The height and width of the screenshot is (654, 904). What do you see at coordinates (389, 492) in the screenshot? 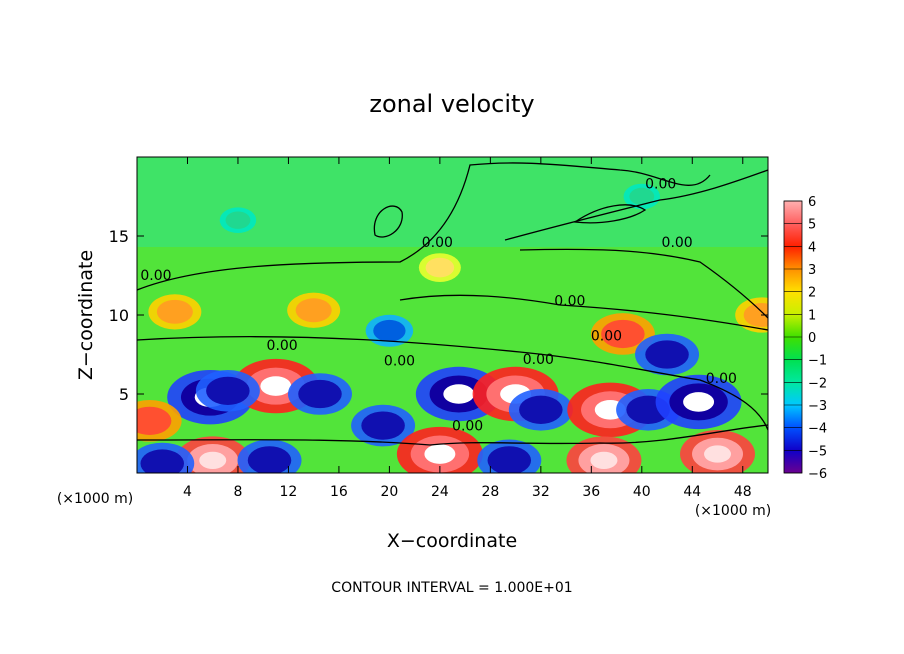
I see `x-tick-label: 20` at bounding box center [389, 492].